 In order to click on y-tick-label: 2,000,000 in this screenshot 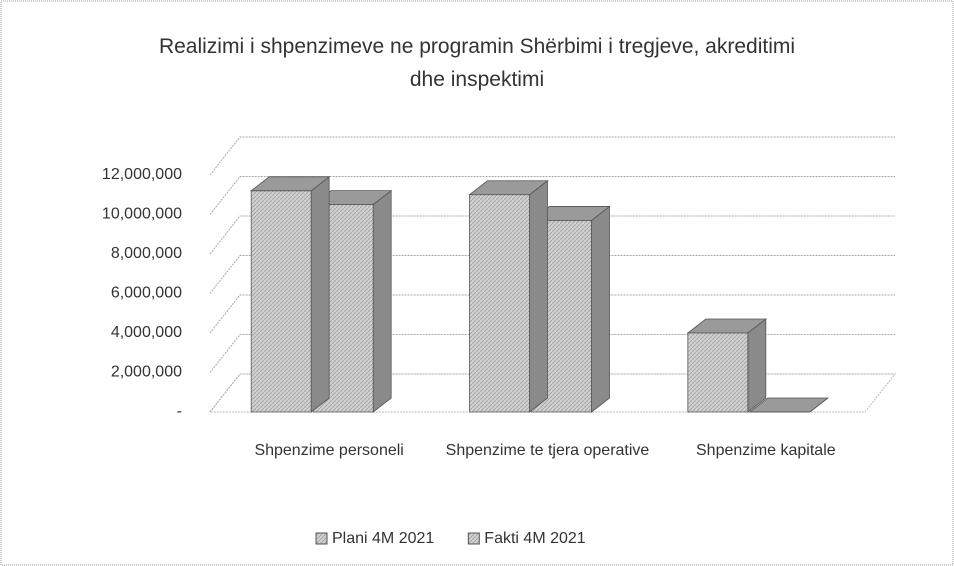, I will do `click(146, 372)`.